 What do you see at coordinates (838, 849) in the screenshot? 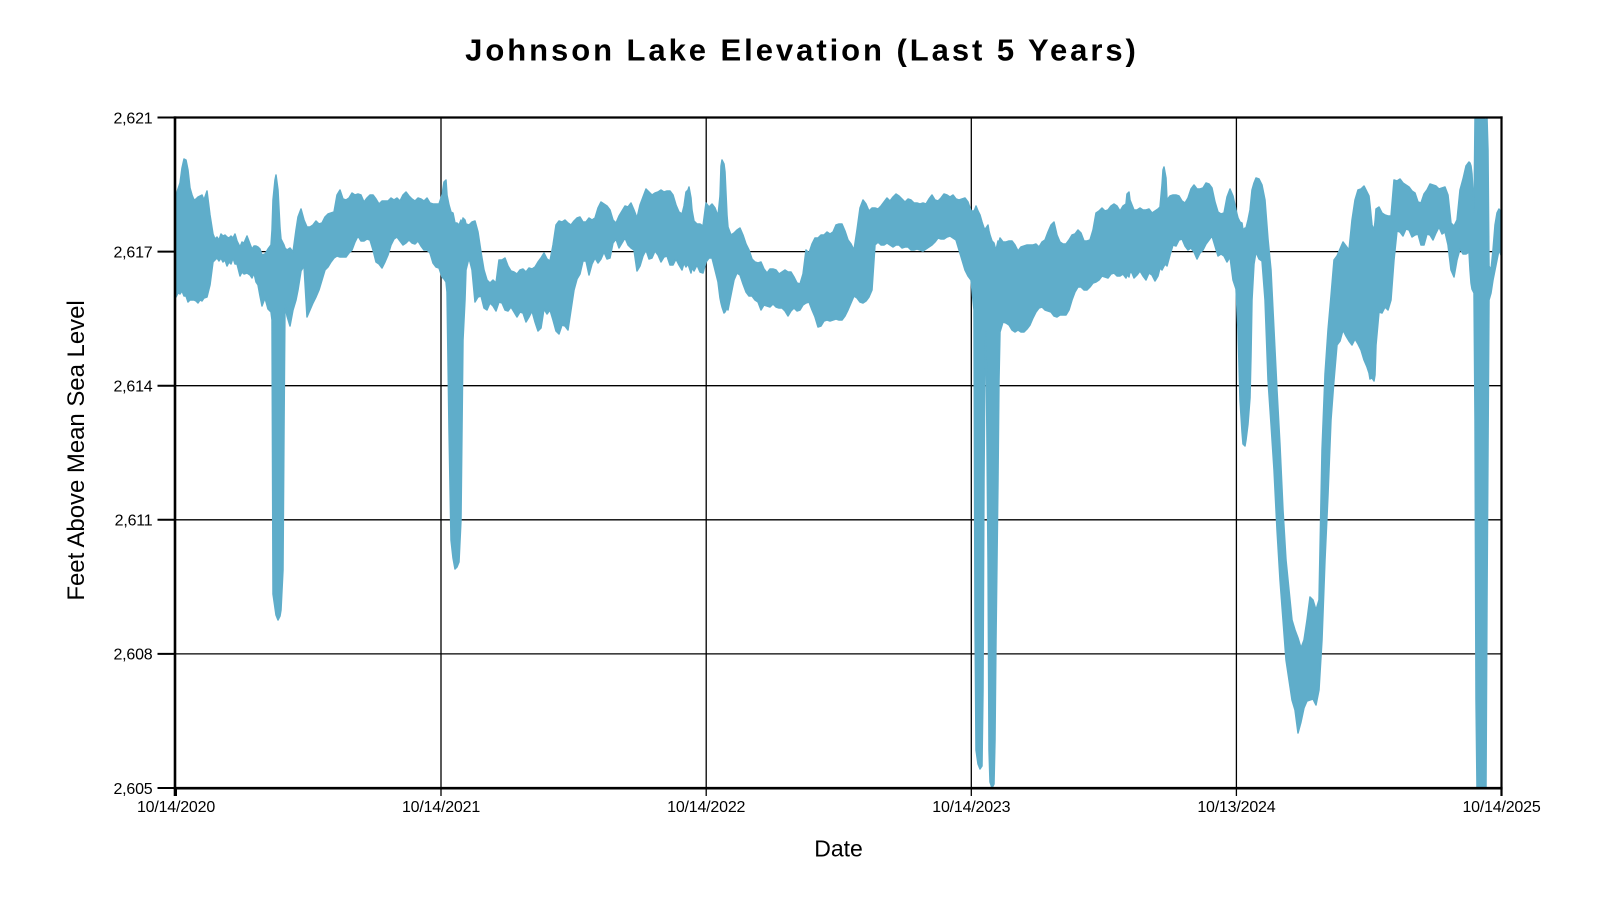
I see `svg-text: Date` at bounding box center [838, 849].